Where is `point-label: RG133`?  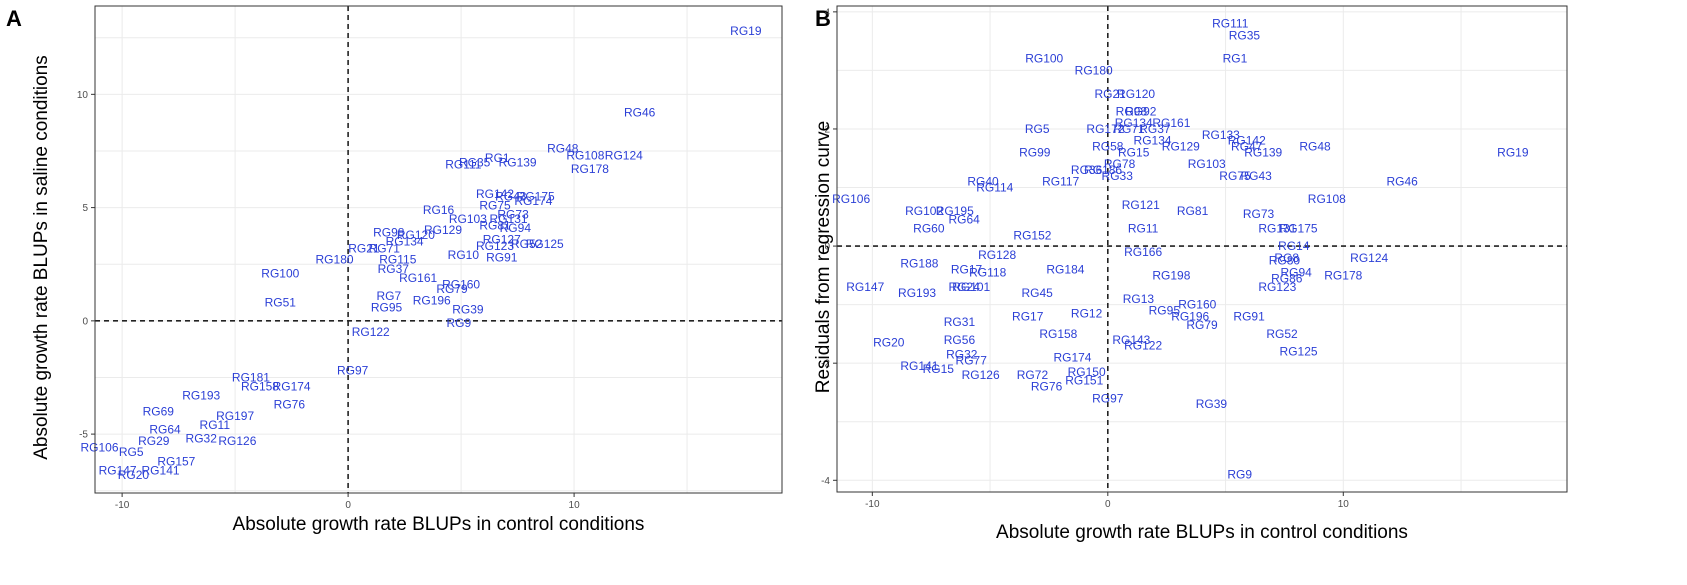
point-label: RG133 is located at coordinates (1221, 135).